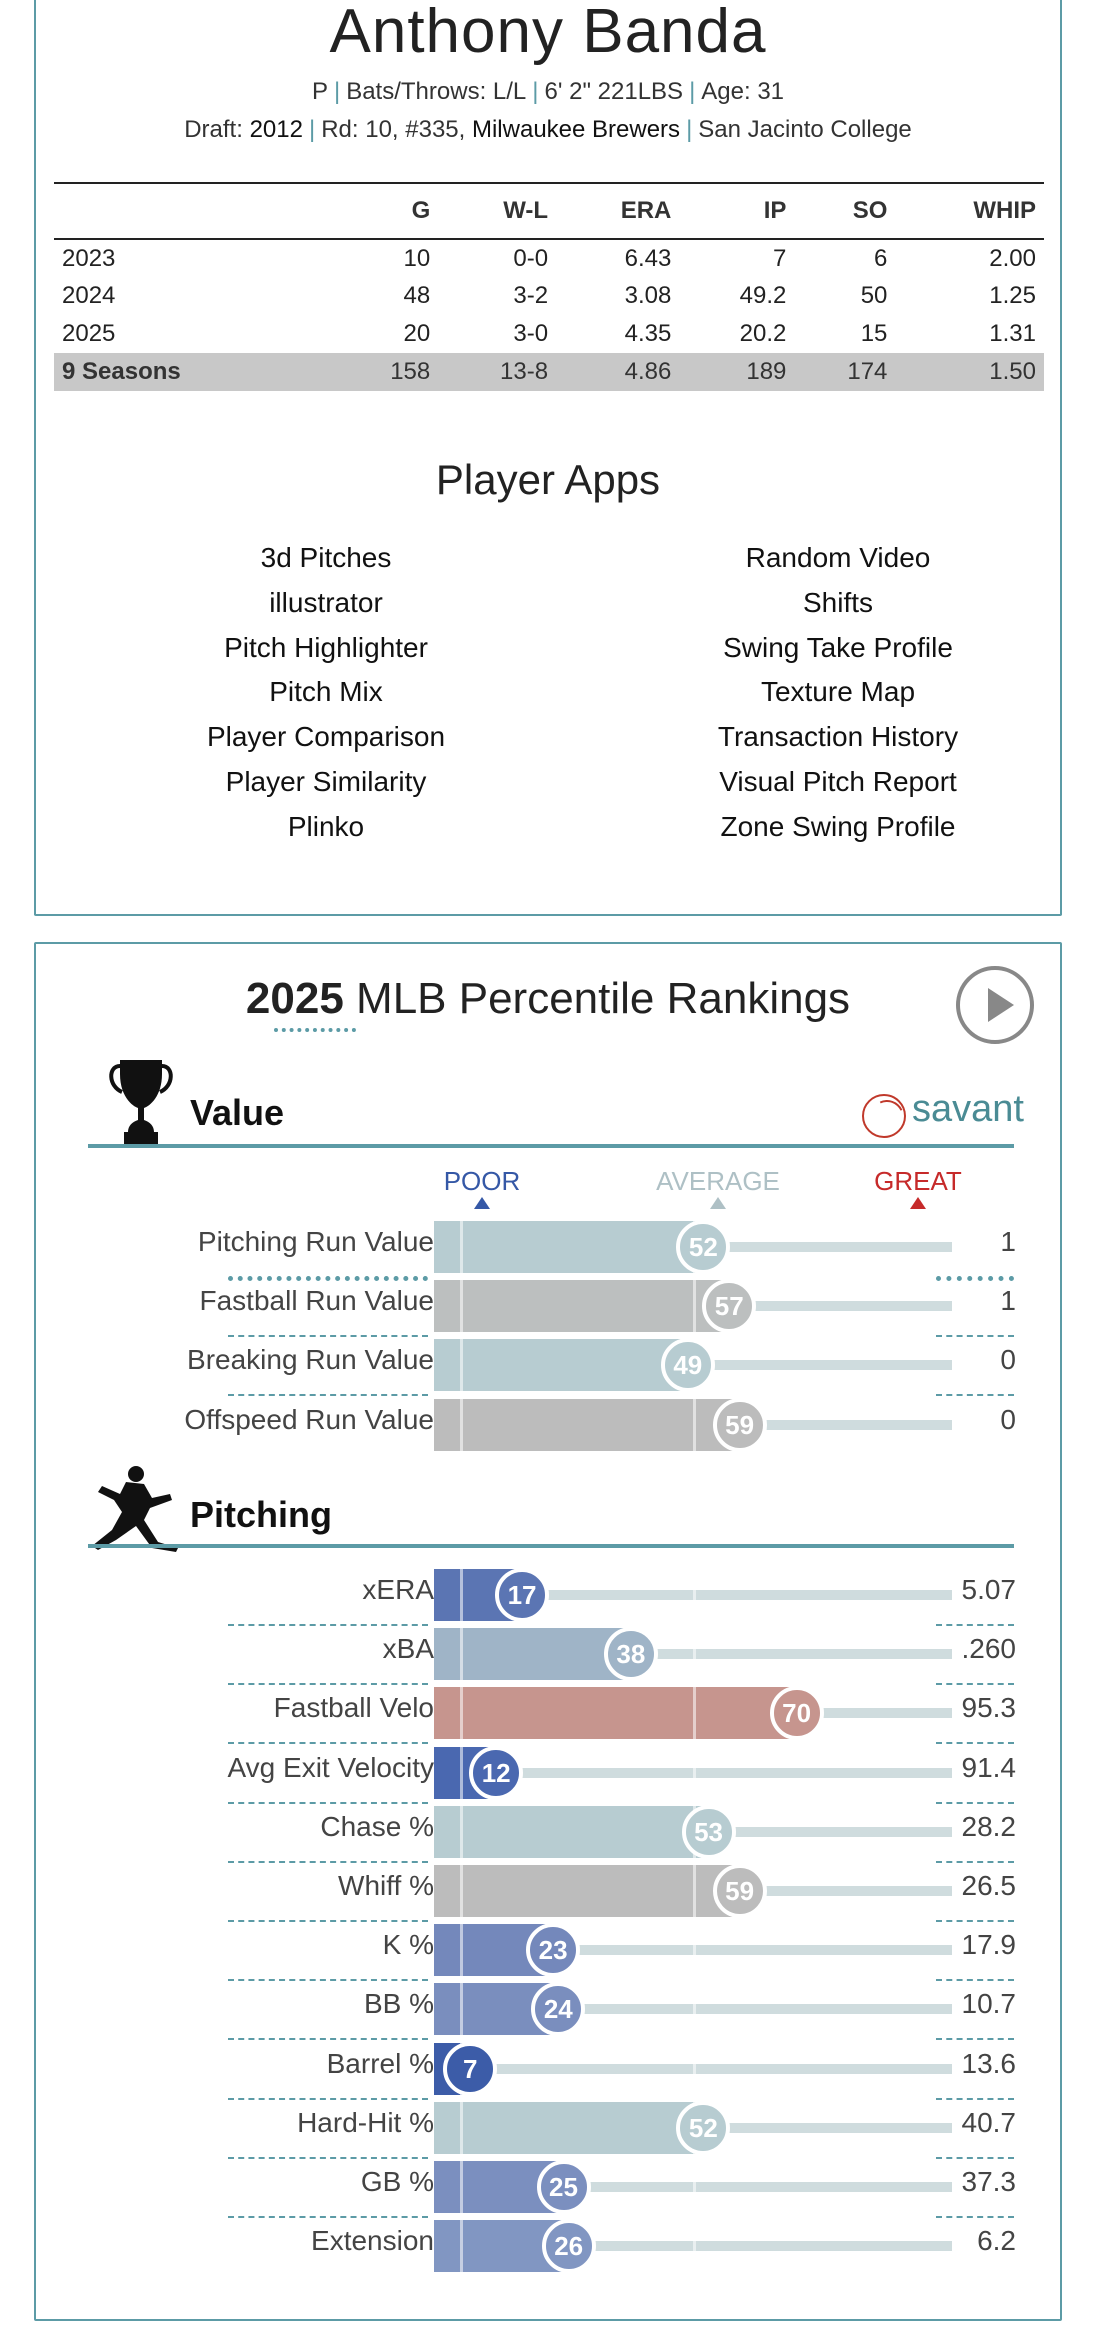 The height and width of the screenshot is (2341, 1096). I want to click on metric-label: Chase %, so click(377, 1826).